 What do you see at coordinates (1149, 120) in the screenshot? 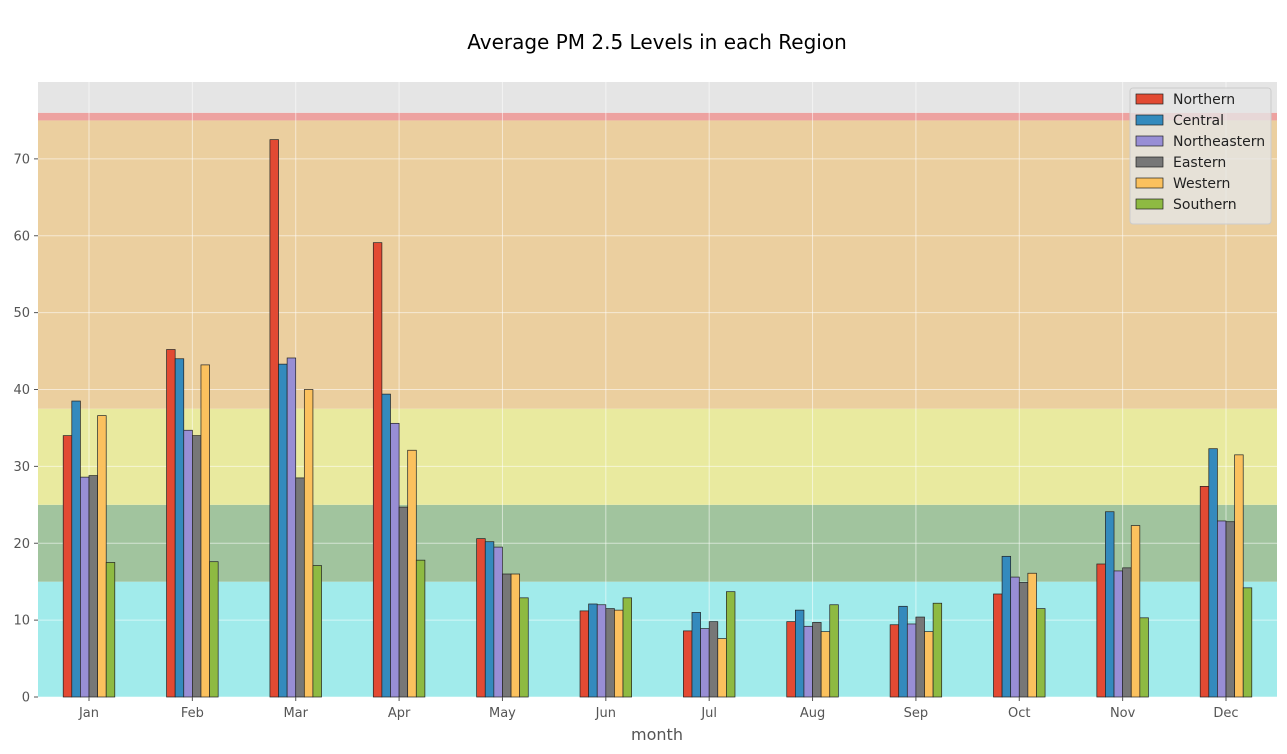
I see `legend-swatch-central` at bounding box center [1149, 120].